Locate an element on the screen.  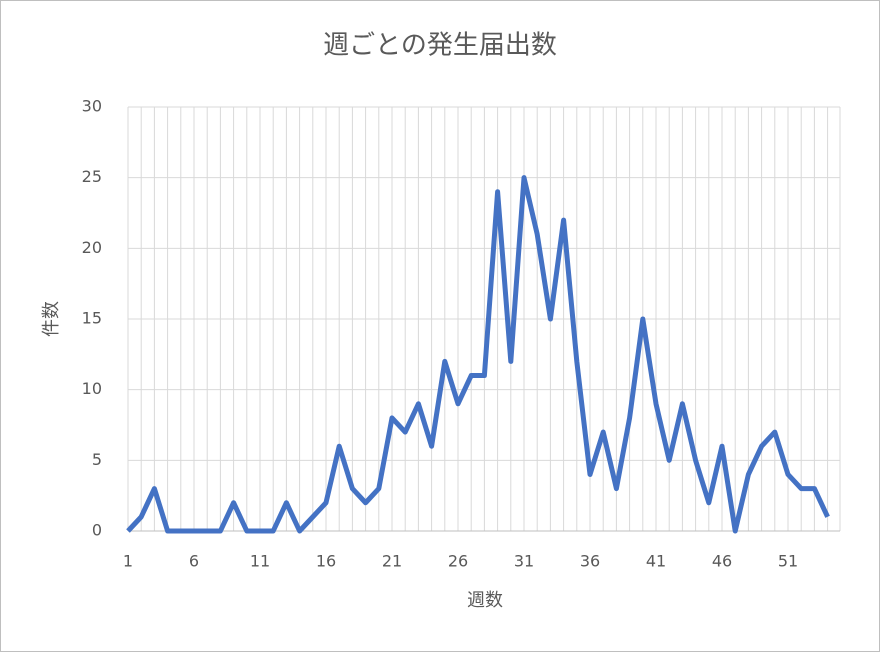
y-axis-label: 件数 is located at coordinates (51, 319).